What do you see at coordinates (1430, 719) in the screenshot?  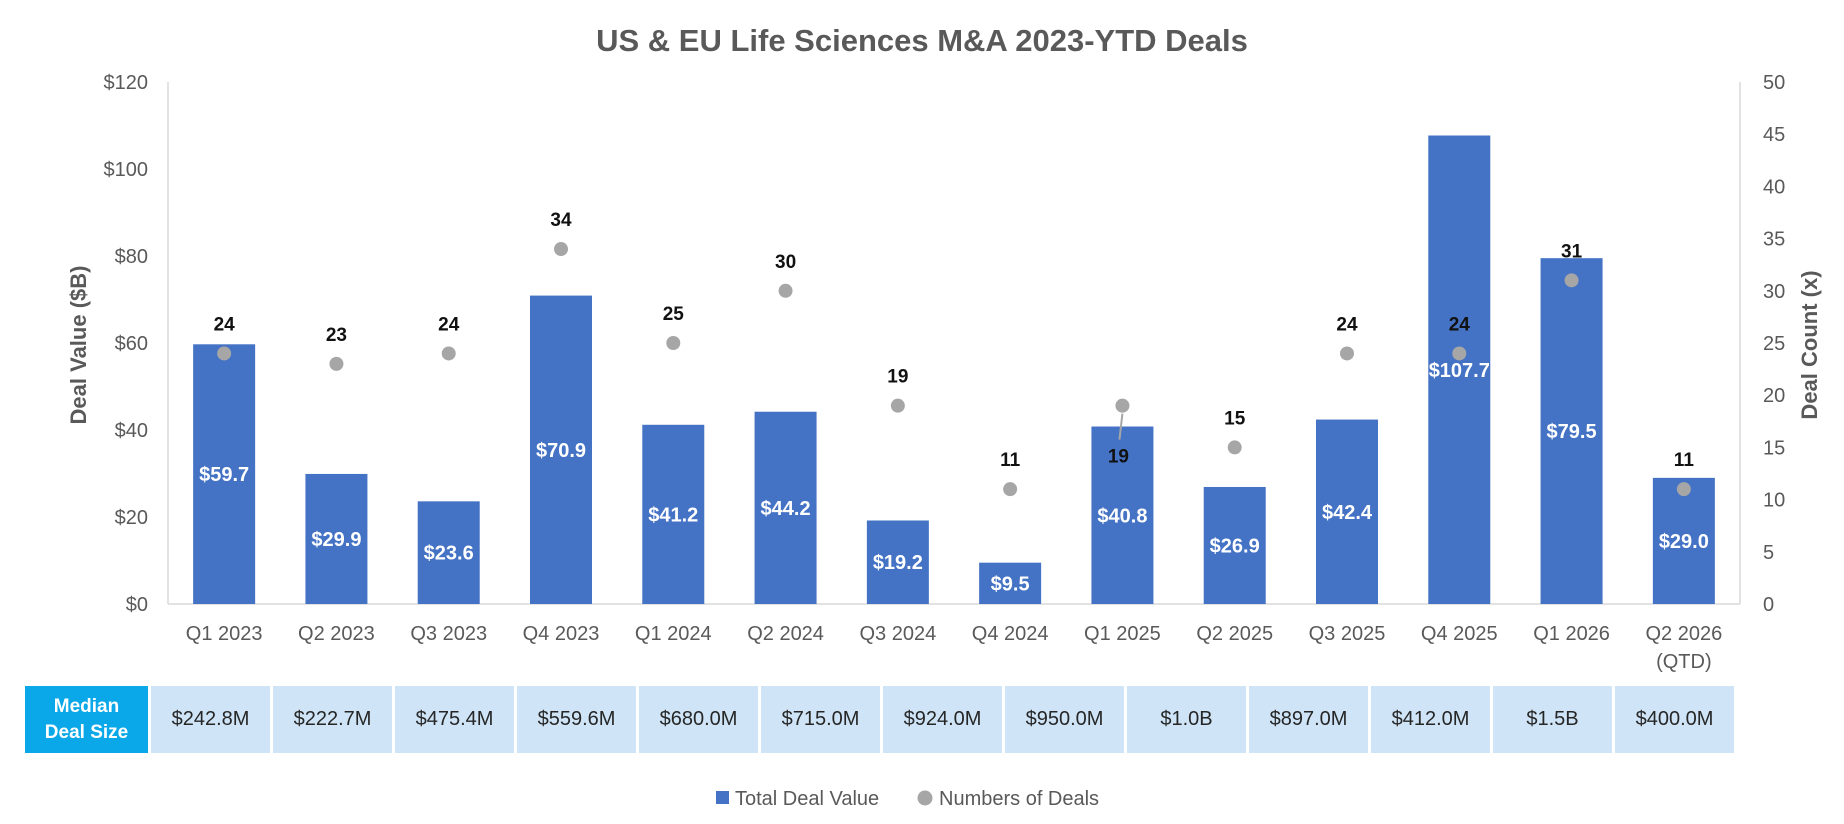 I see `median-cell: $412.0M` at bounding box center [1430, 719].